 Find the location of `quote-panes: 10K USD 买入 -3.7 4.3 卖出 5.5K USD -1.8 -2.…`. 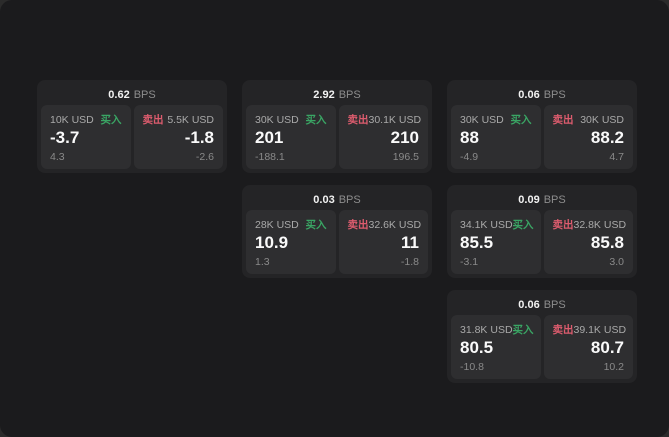

quote-panes: 10K USD 买入 -3.7 4.3 卖出 5.5K USD -1.8 -2.… is located at coordinates (132, 137).